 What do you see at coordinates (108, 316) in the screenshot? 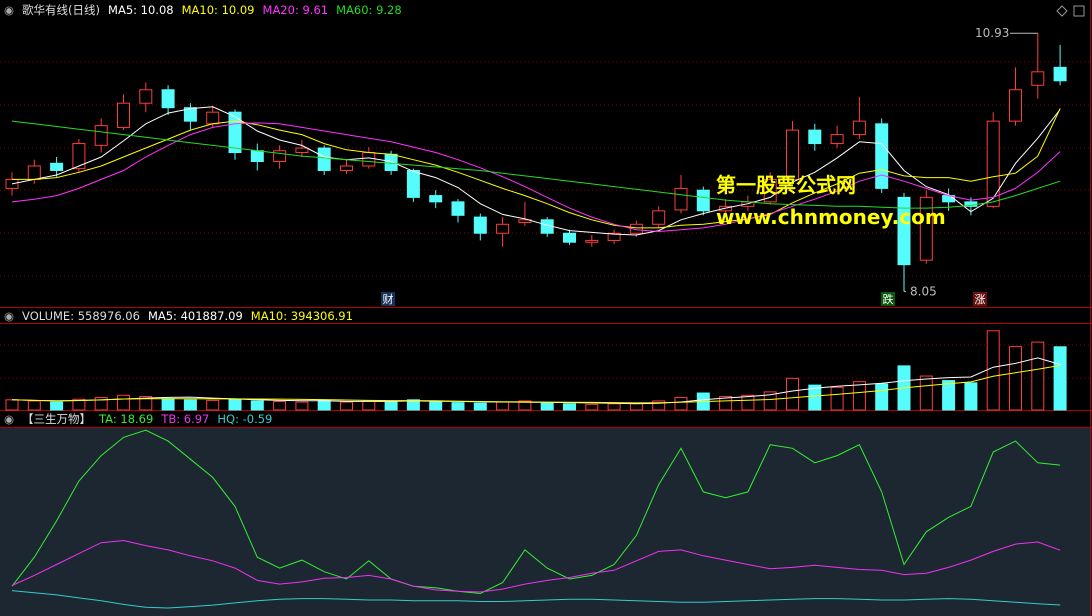
I see `volume-value: 558976.06` at bounding box center [108, 316].